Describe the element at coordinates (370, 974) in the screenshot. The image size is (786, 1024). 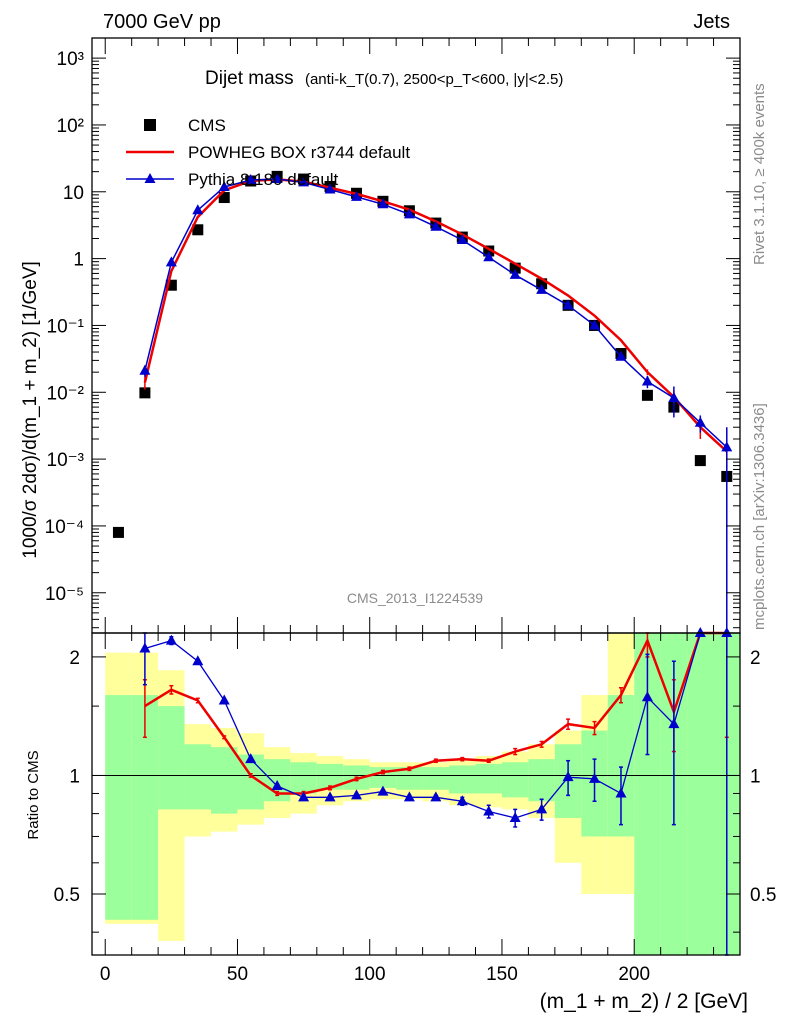
I see `x-tick-label: 100` at that location.